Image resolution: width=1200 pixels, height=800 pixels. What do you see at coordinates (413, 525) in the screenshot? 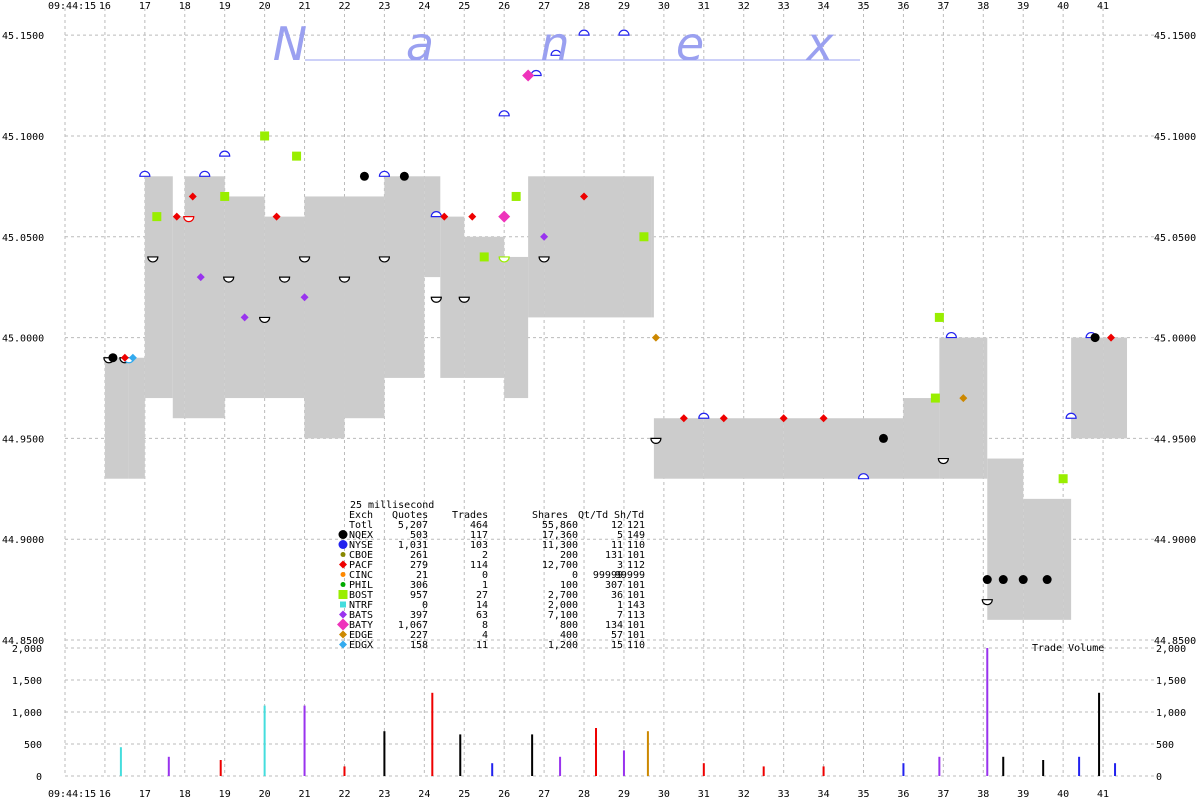
I see `table-total-cell: 5,207` at bounding box center [413, 525].